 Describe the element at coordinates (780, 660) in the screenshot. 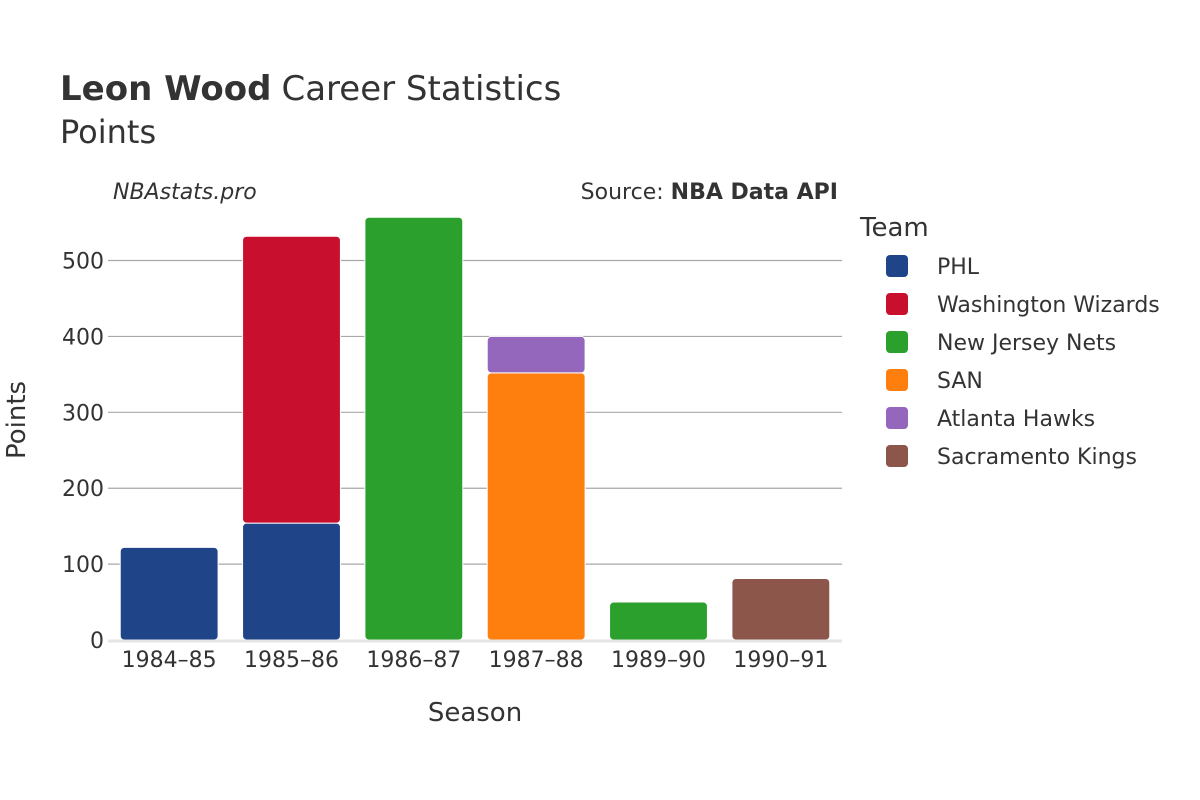

I see `x-tick-label: 1990–91` at that location.